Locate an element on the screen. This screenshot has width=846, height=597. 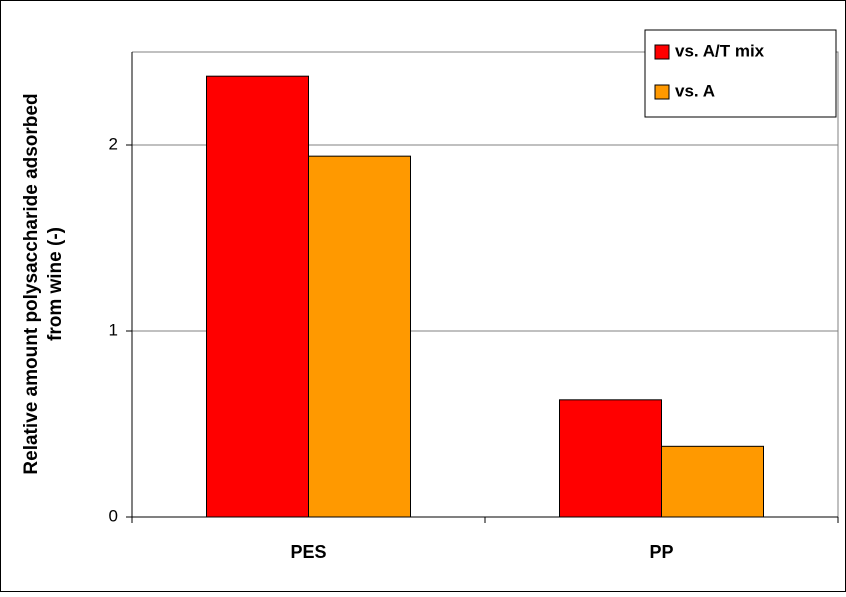
legend-label: vs. A/T mix is located at coordinates (720, 50).